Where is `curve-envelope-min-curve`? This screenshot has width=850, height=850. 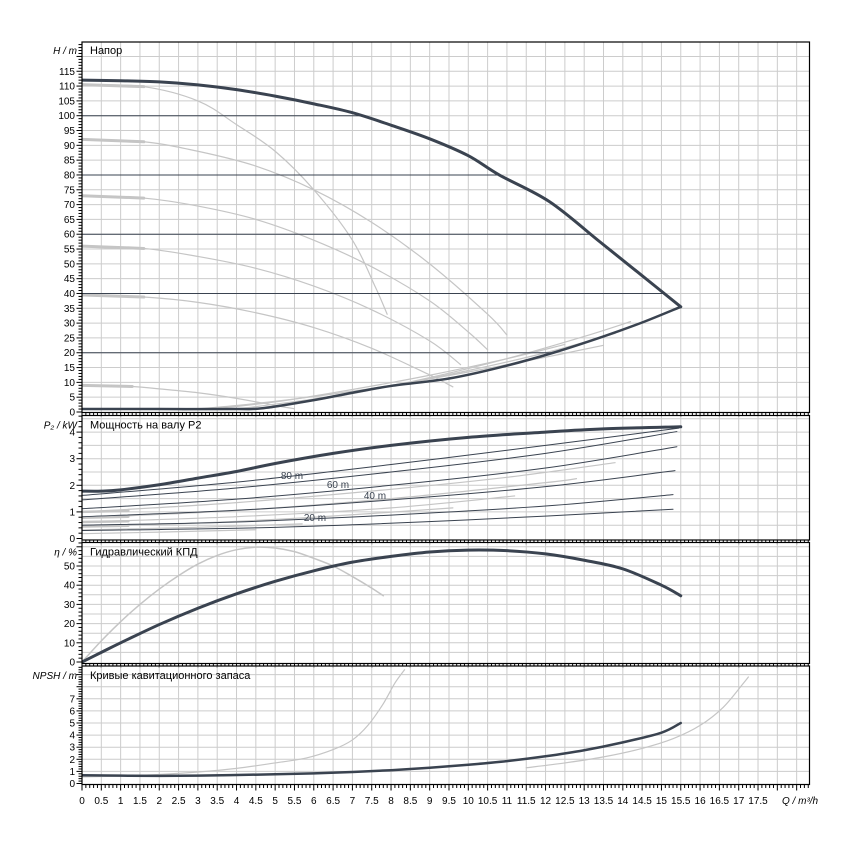
curve-envelope-min-curve is located at coordinates (382, 358).